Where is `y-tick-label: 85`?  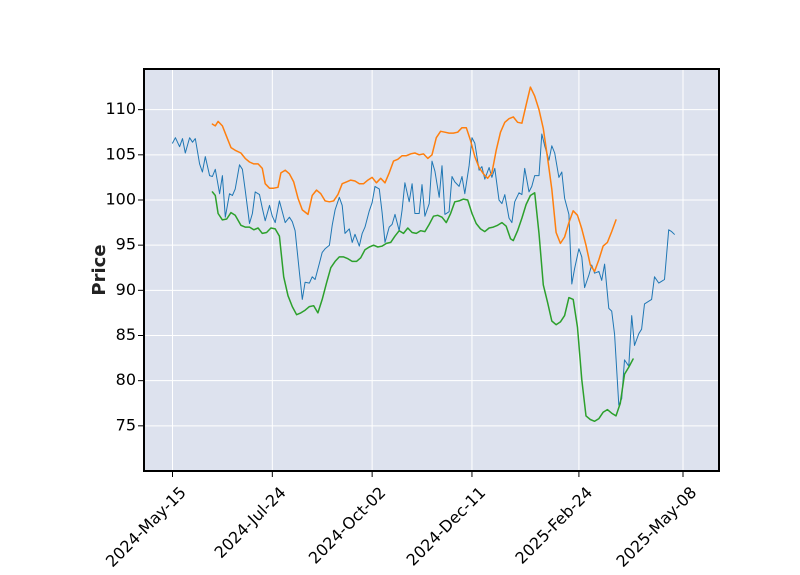
y-tick-label: 85 is located at coordinates (126, 334).